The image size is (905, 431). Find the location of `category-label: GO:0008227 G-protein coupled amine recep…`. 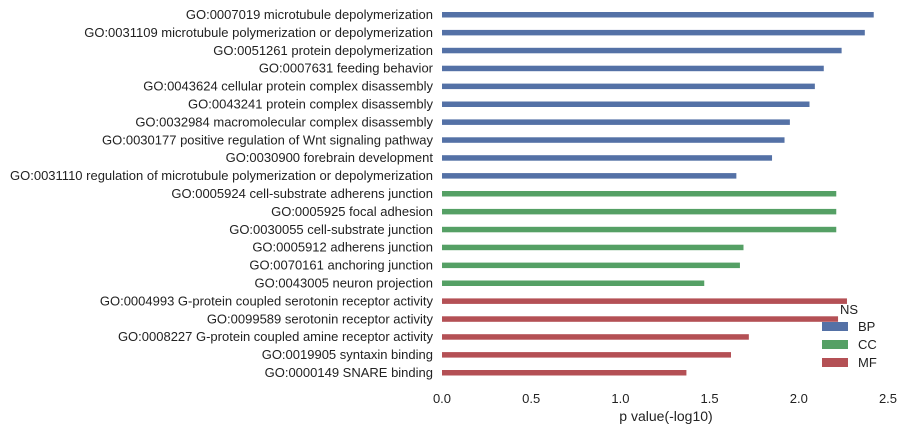

category-label: GO:0008227 G-protein coupled amine recep… is located at coordinates (276, 336).